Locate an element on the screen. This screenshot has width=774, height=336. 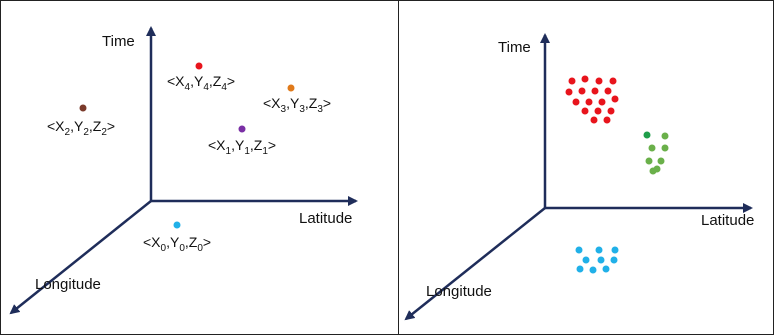
point-4-dot is located at coordinates (199, 66).